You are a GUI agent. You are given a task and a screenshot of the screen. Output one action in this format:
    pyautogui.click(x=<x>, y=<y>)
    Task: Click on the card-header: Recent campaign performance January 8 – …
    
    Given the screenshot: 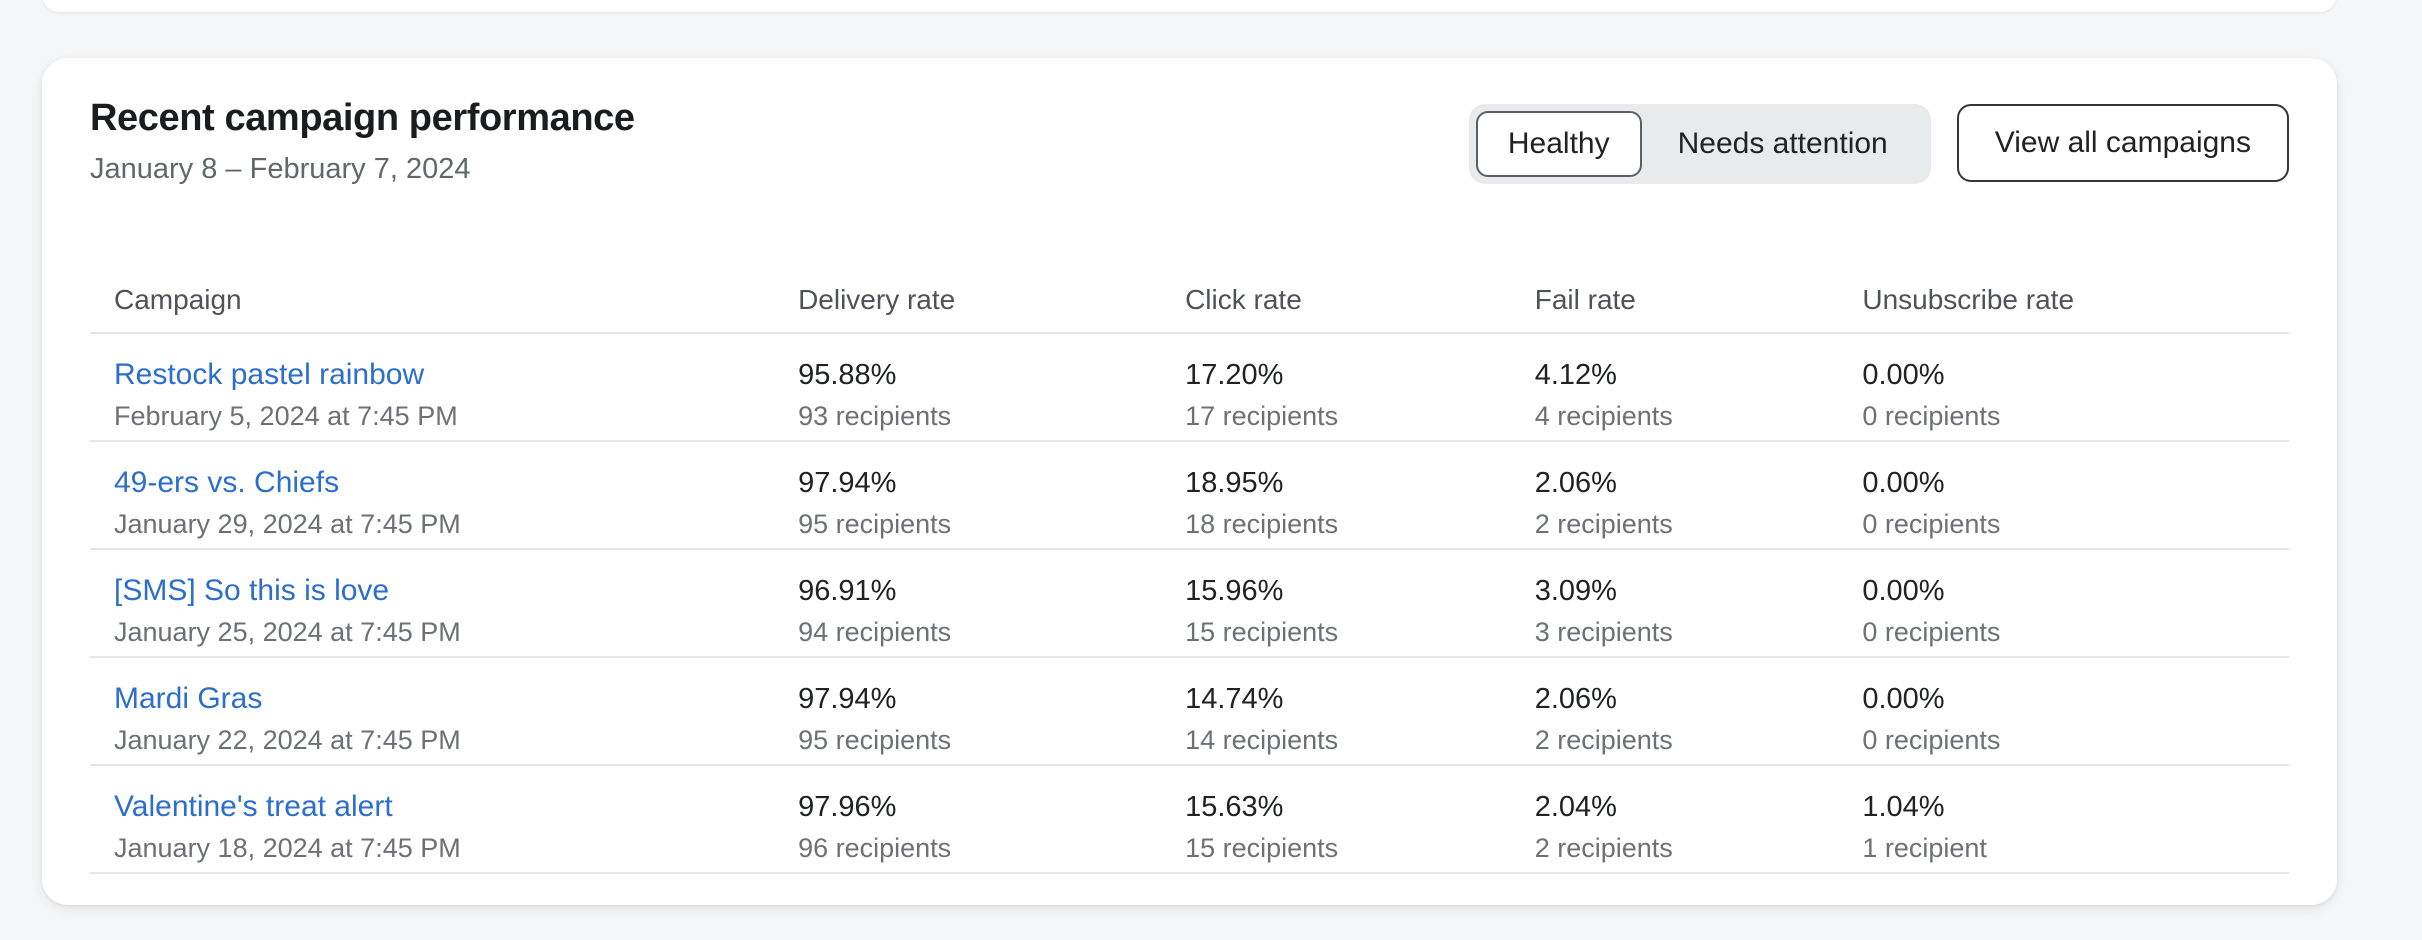 What is the action you would take?
    pyautogui.click(x=1189, y=140)
    